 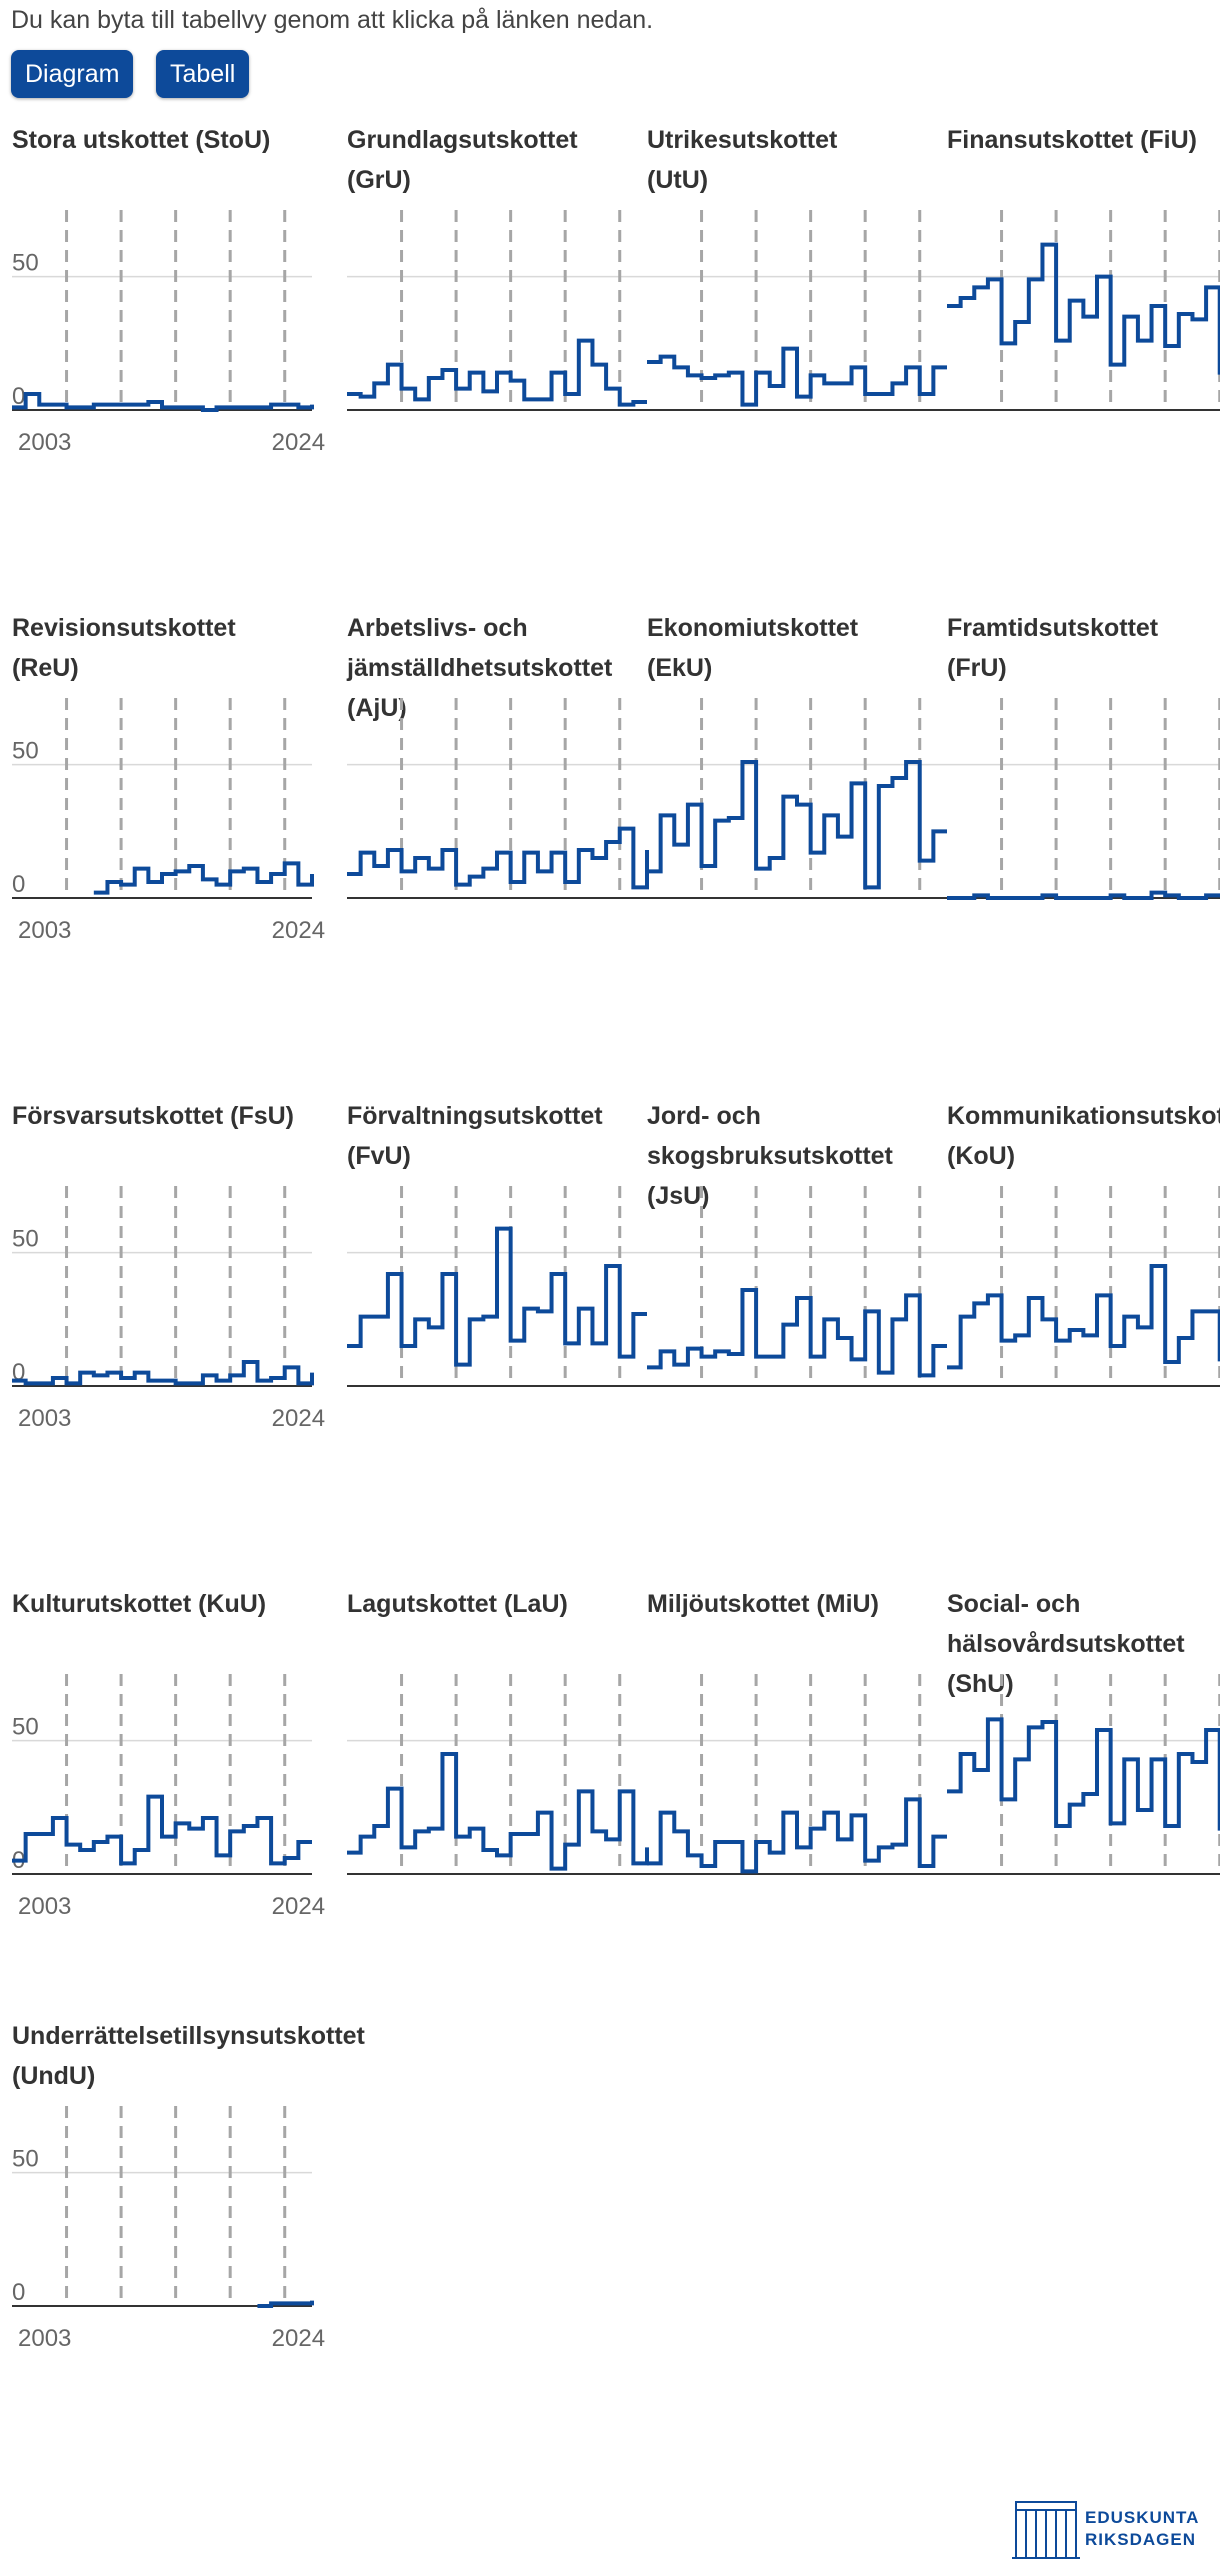 I want to click on chart-title-line: (ShU), so click(x=980, y=1684).